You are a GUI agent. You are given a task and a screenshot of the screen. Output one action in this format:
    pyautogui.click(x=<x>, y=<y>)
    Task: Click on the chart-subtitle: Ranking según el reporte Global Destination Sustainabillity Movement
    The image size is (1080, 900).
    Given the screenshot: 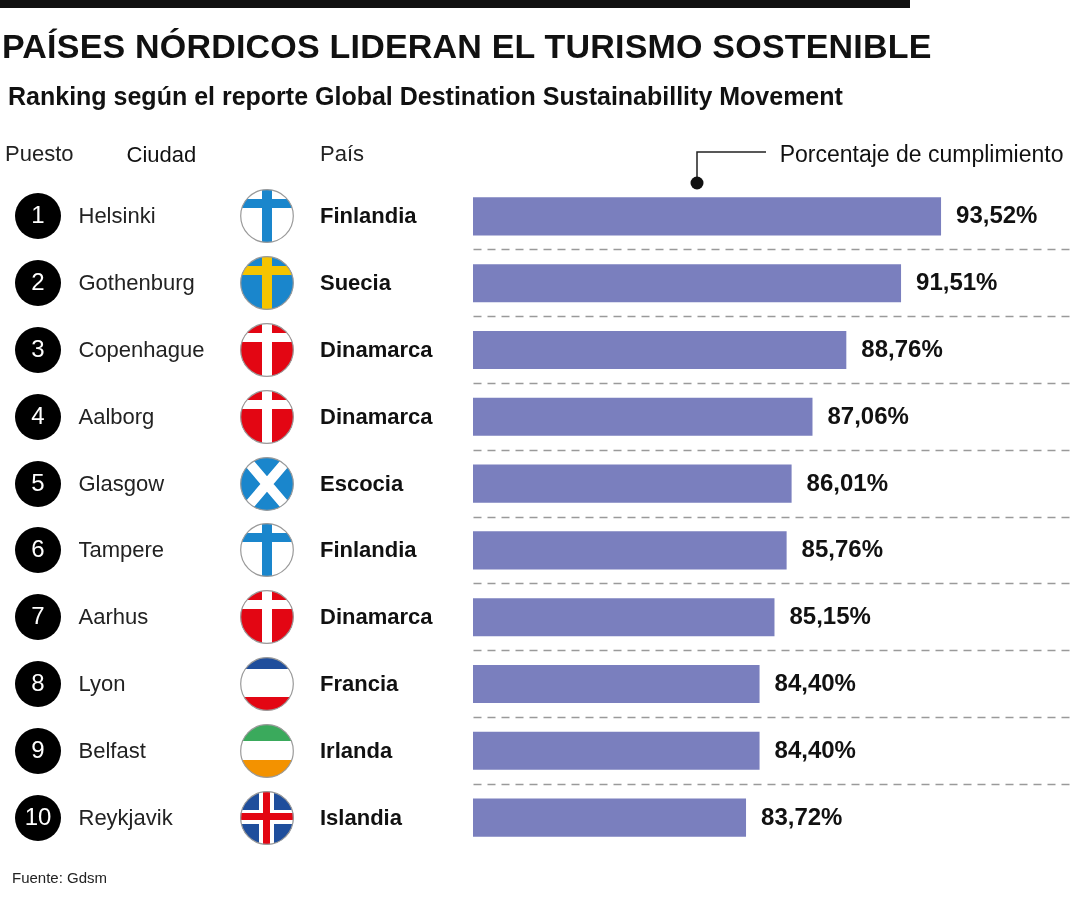 What is the action you would take?
    pyautogui.click(x=425, y=96)
    